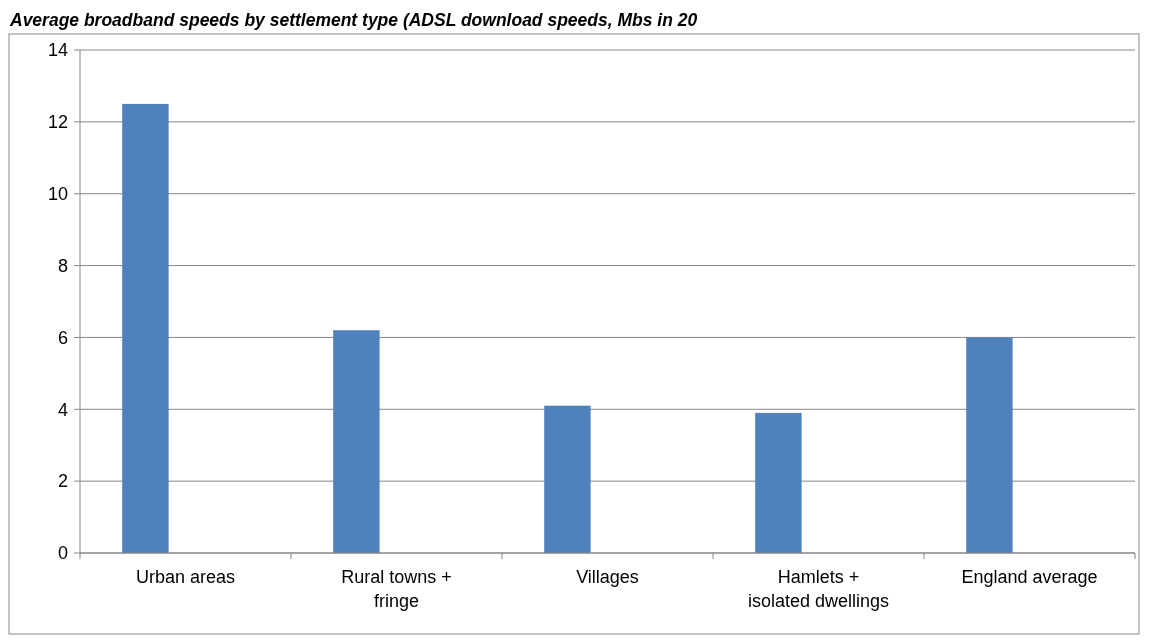 Image resolution: width=1149 pixels, height=644 pixels. What do you see at coordinates (62, 553) in the screenshot?
I see `y-tick-label: 0` at bounding box center [62, 553].